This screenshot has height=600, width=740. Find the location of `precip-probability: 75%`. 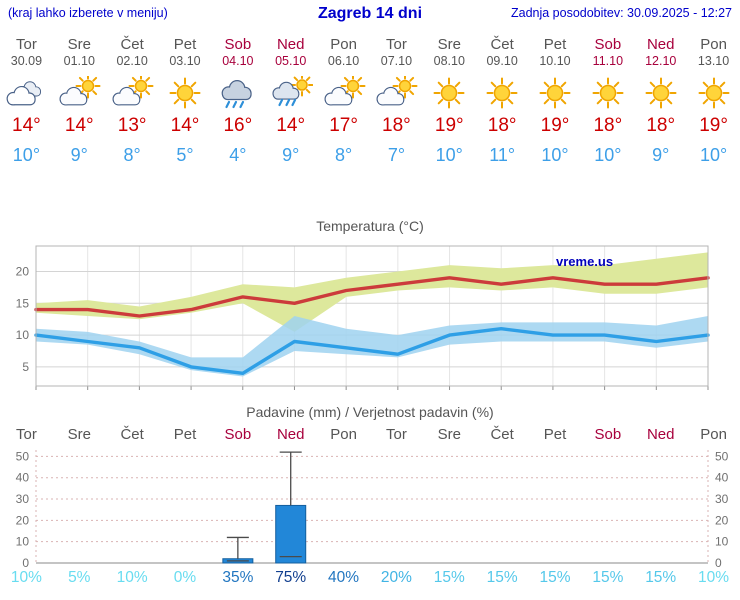

precip-probability: 75% is located at coordinates (291, 577).